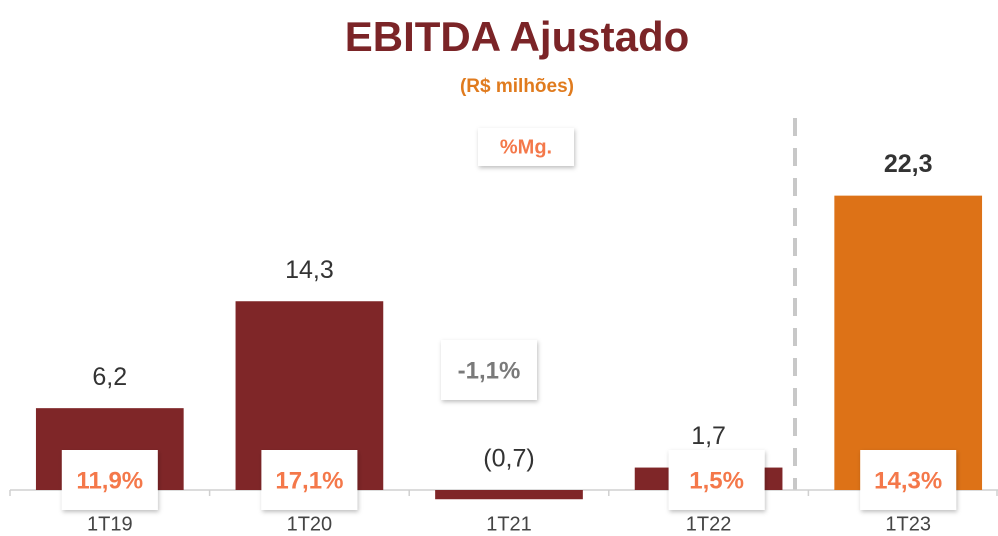 The height and width of the screenshot is (536, 998). I want to click on x-tick-label: 1T20, so click(310, 524).